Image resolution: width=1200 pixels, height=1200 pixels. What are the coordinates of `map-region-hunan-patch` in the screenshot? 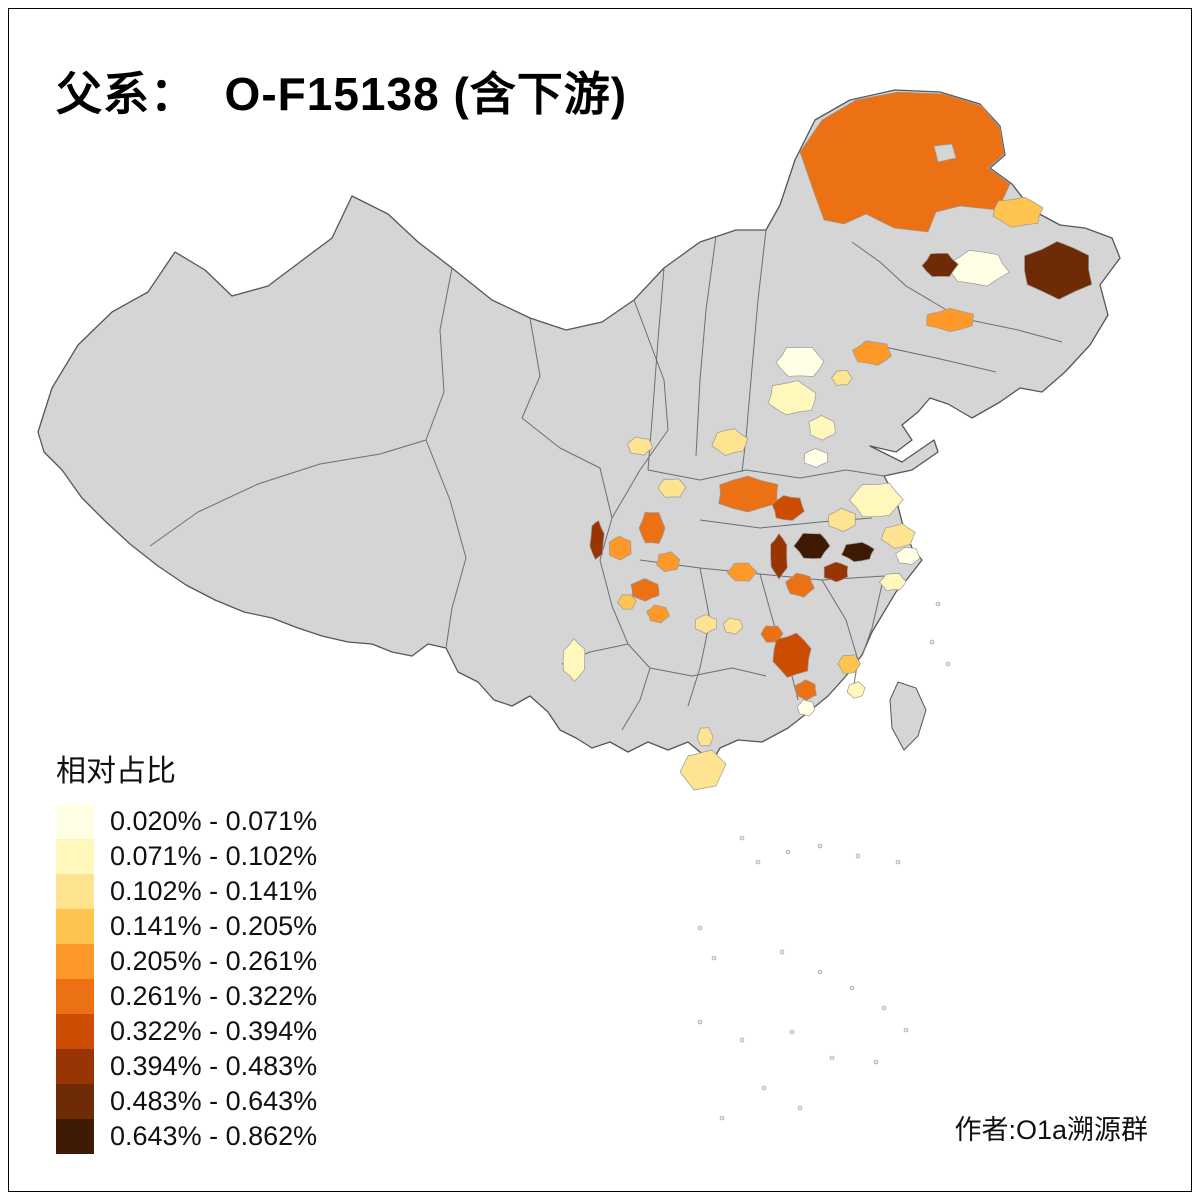 It's located at (733, 626).